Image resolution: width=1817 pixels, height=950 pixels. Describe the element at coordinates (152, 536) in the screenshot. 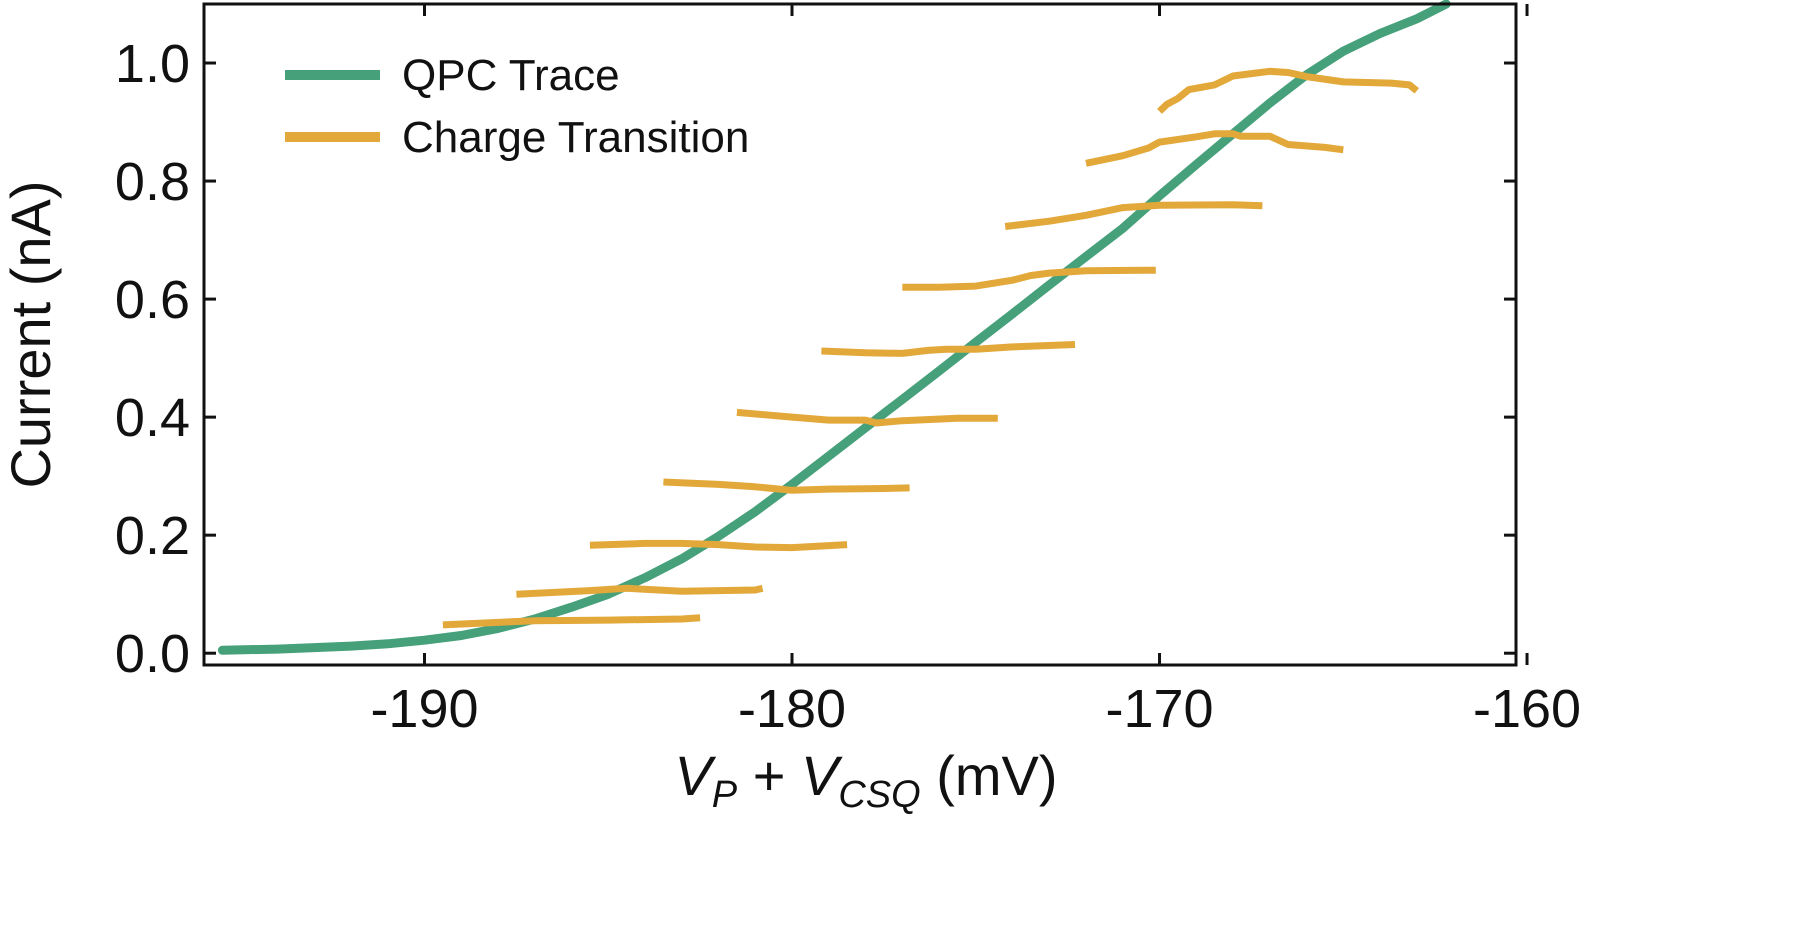

I see `y-tick-label: 0.2` at that location.